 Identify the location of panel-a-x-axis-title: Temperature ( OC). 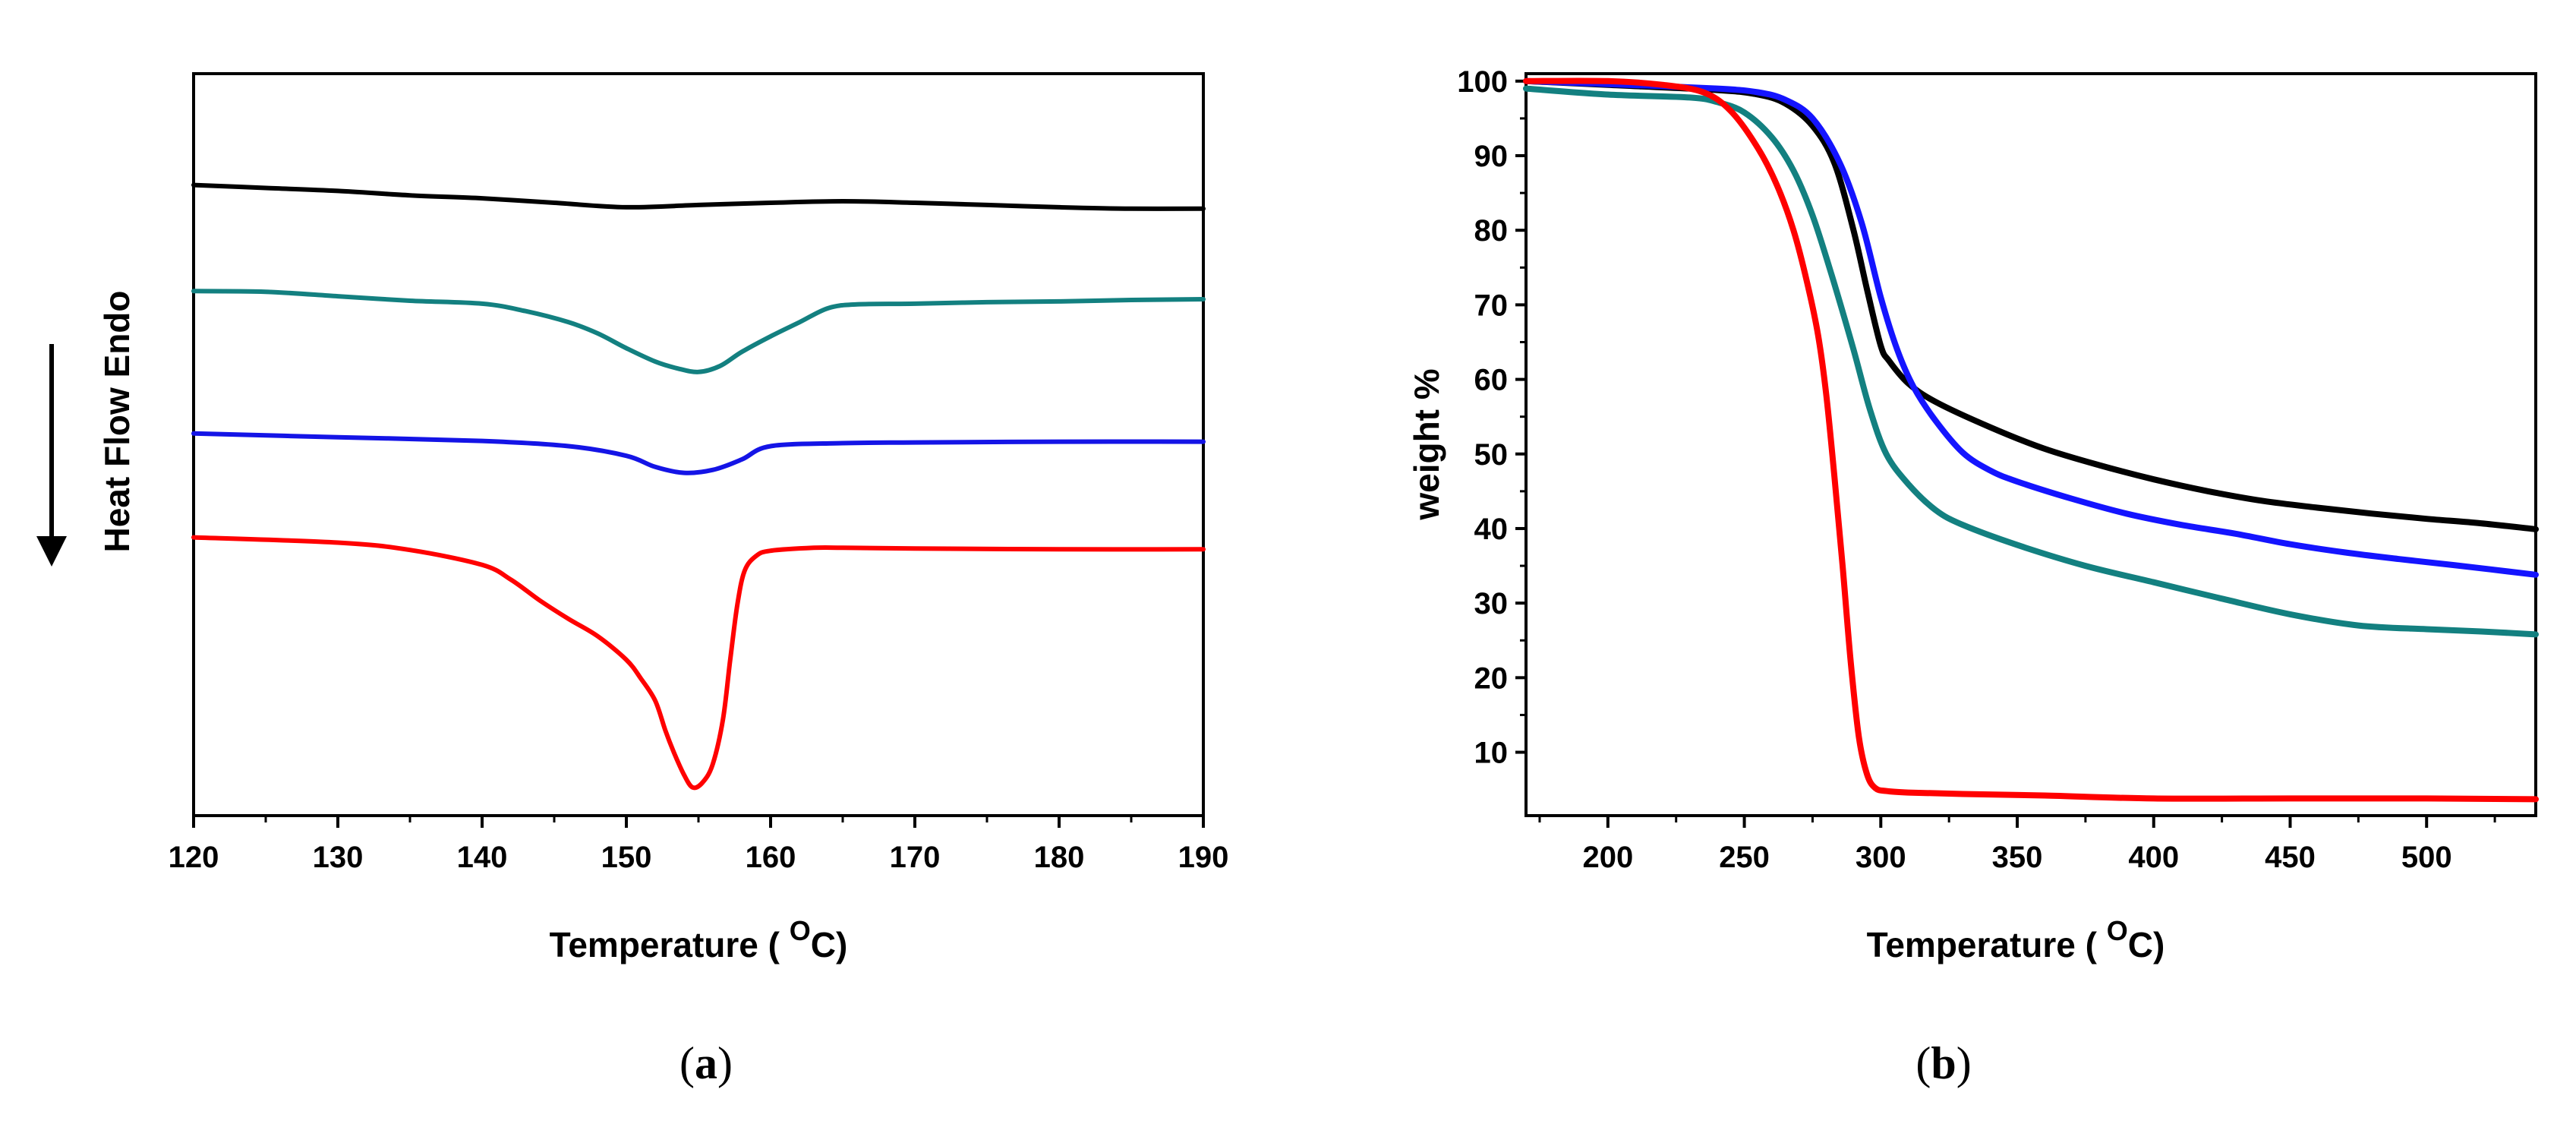
(699, 939).